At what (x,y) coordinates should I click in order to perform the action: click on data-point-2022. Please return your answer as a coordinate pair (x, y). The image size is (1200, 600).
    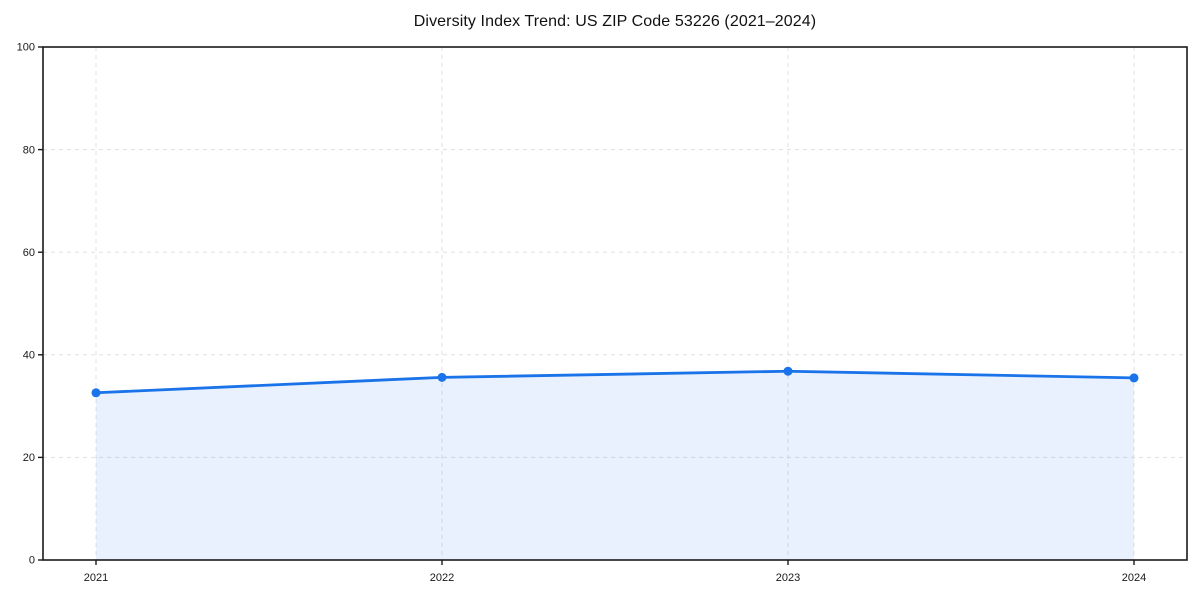
    Looking at the image, I should click on (442, 377).